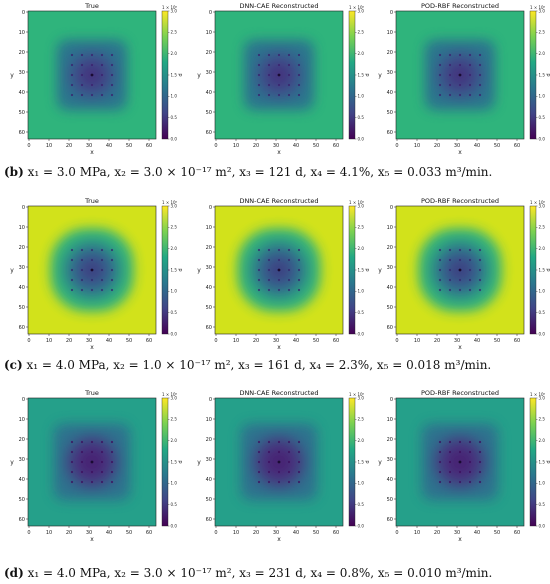 Image resolution: width=550 pixels, height=584 pixels. Describe the element at coordinates (92, 201) in the screenshot. I see `panel-title: True` at that location.